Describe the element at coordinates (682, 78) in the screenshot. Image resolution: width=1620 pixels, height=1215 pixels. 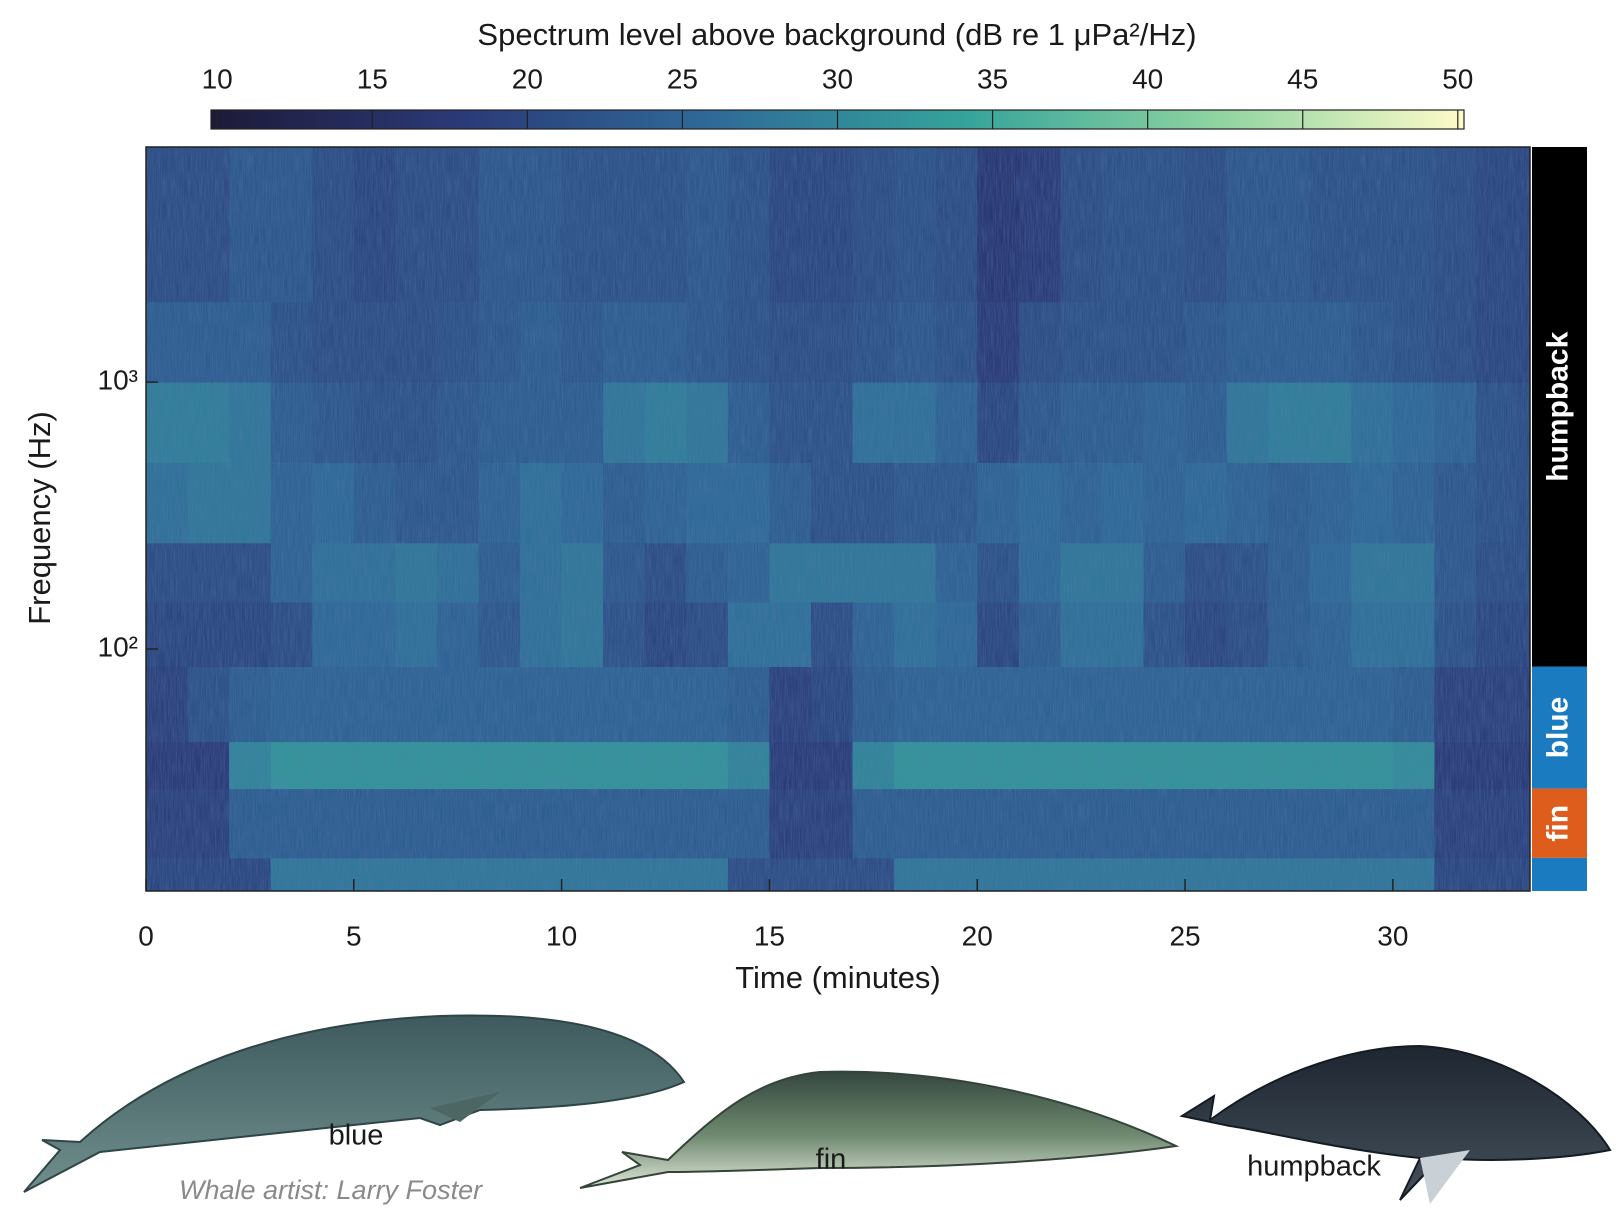
I see `colorbar-tick-label: 25` at that location.